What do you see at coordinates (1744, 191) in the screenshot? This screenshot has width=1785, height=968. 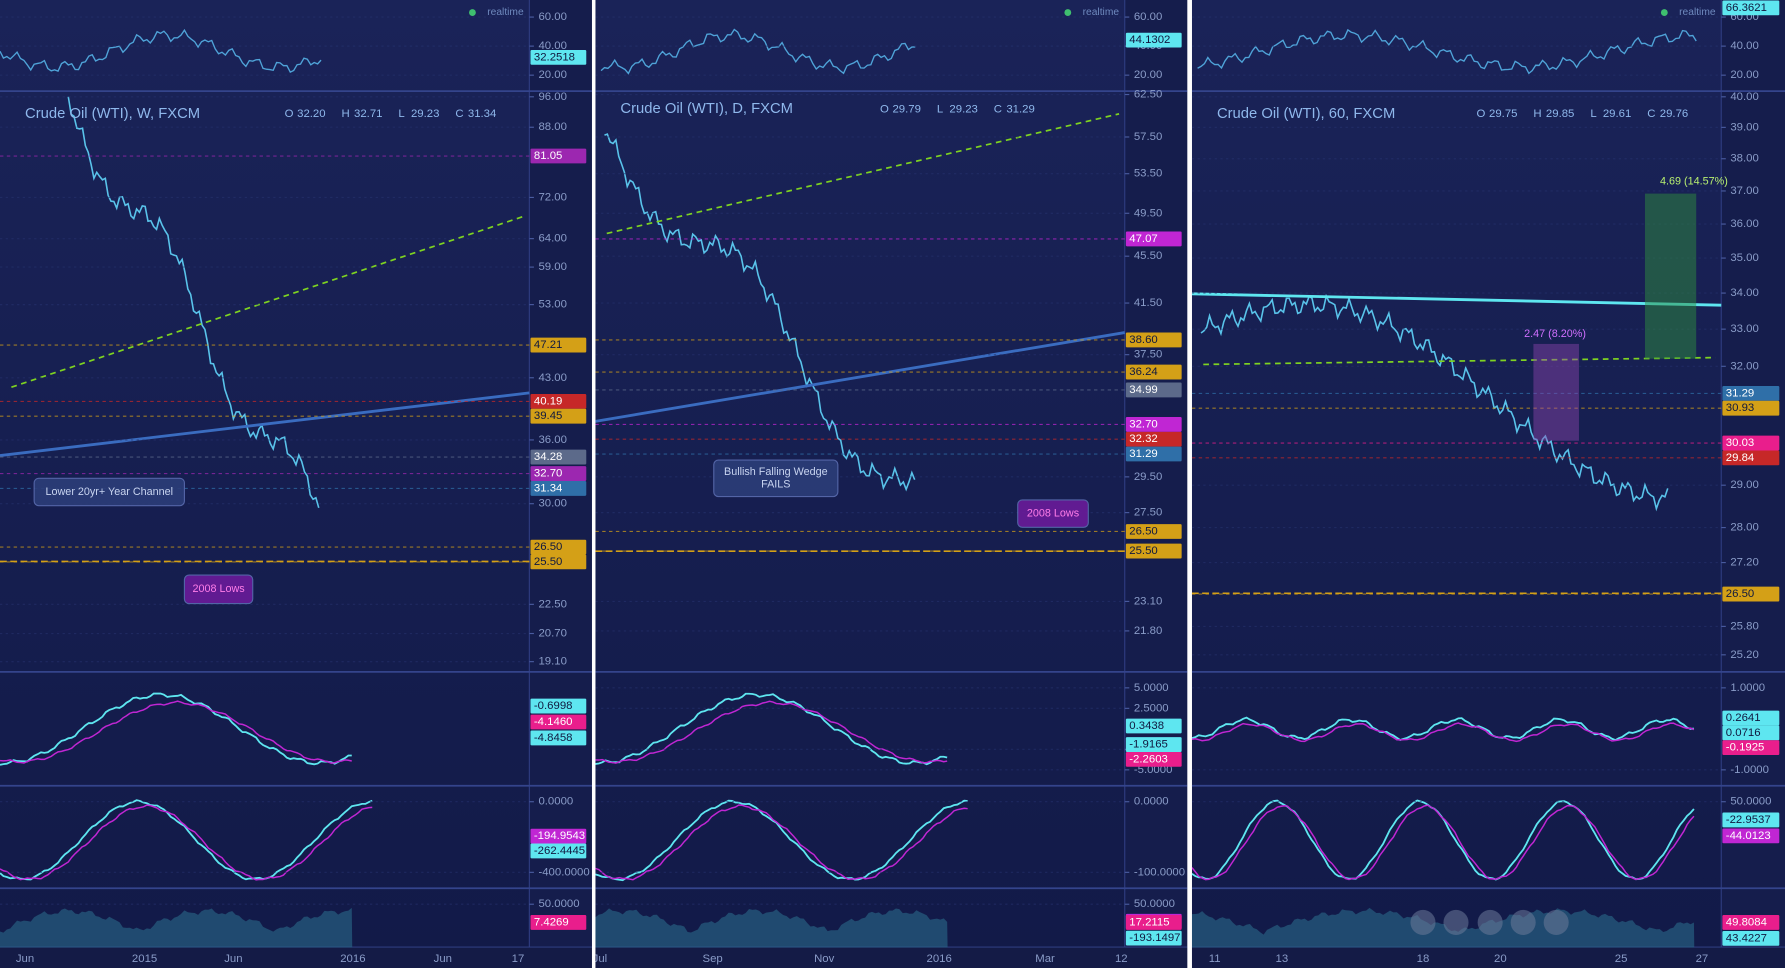 I see `axis-label: 37.00` at bounding box center [1744, 191].